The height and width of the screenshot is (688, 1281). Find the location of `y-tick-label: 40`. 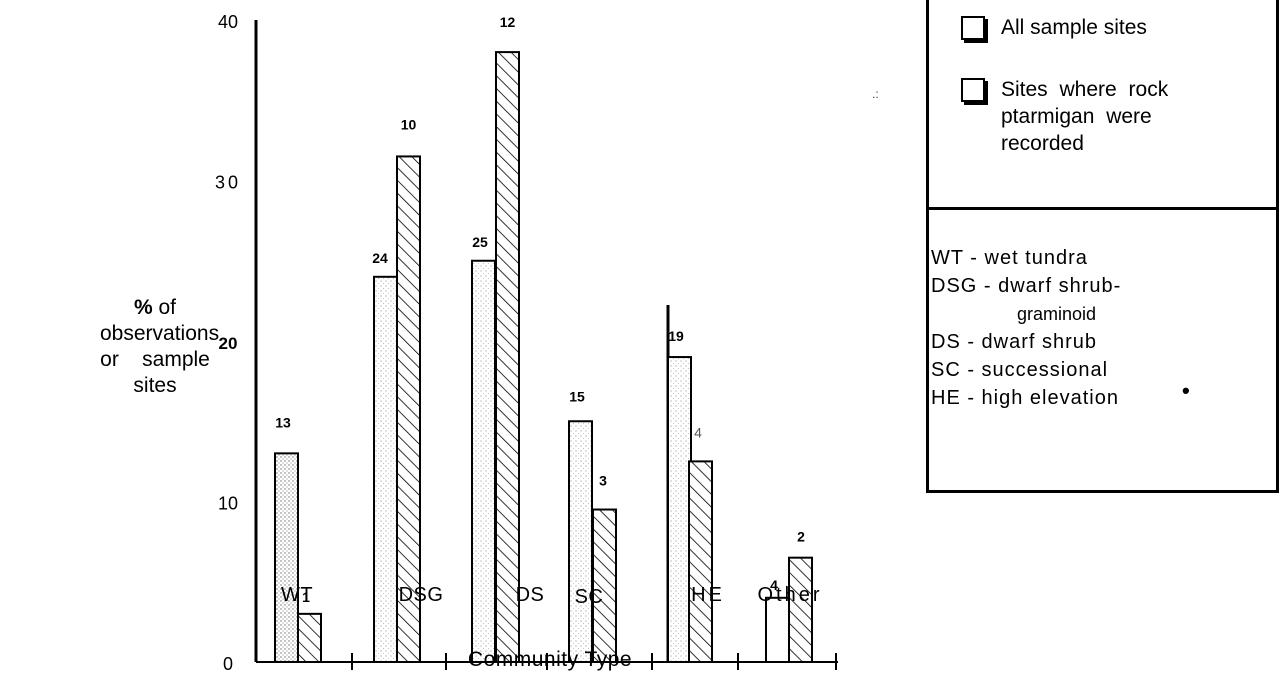

y-tick-label: 40 is located at coordinates (228, 22).